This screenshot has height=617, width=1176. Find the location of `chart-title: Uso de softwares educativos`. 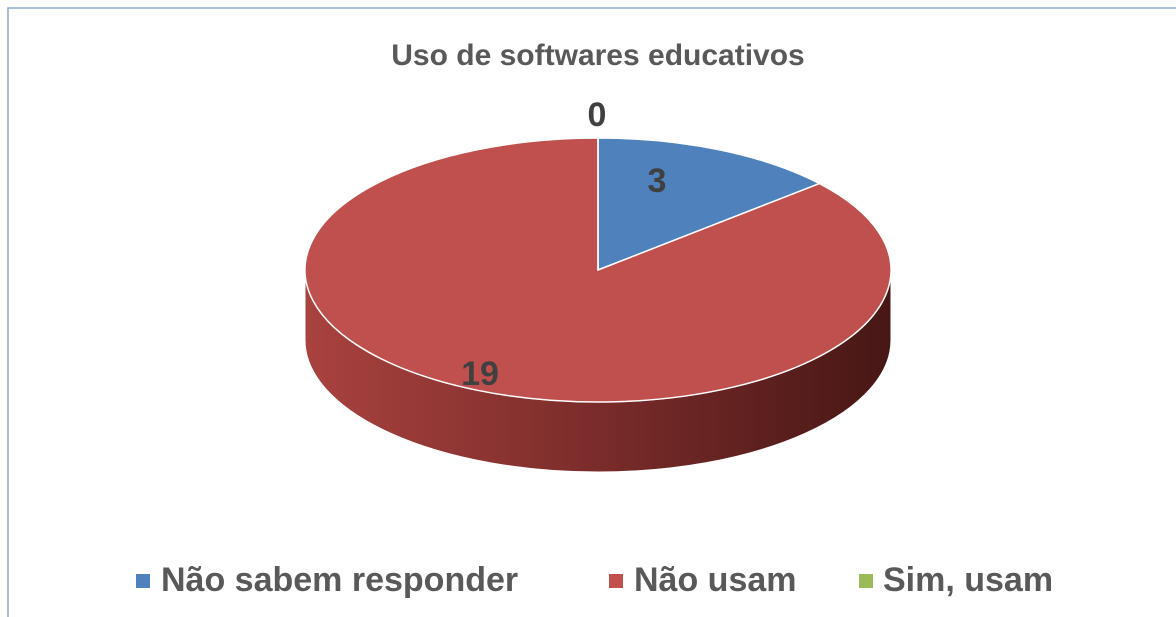

chart-title: Uso de softwares educativos is located at coordinates (597, 55).